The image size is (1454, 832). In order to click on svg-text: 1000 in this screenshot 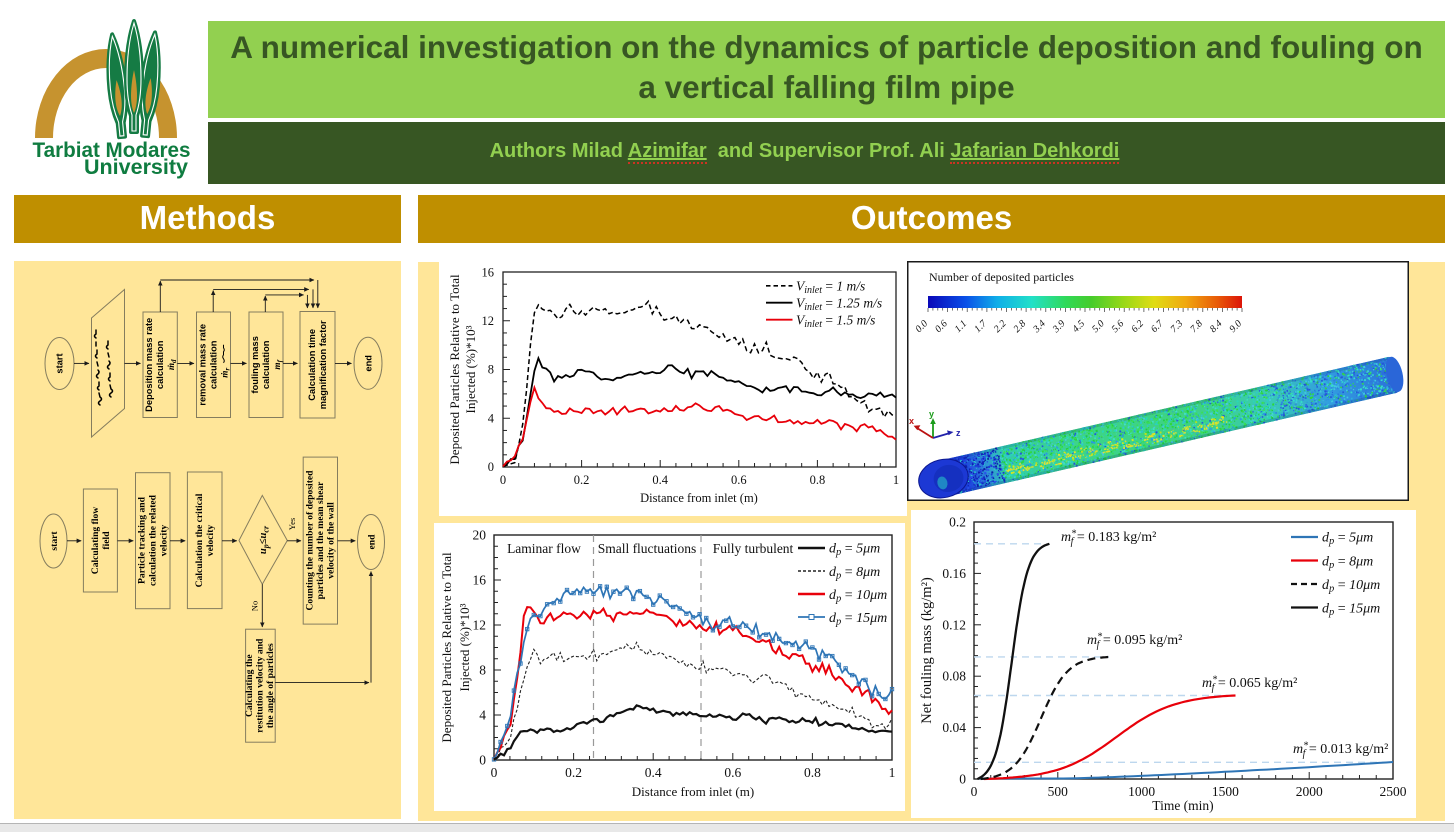, I will do `click(1141, 791)`.